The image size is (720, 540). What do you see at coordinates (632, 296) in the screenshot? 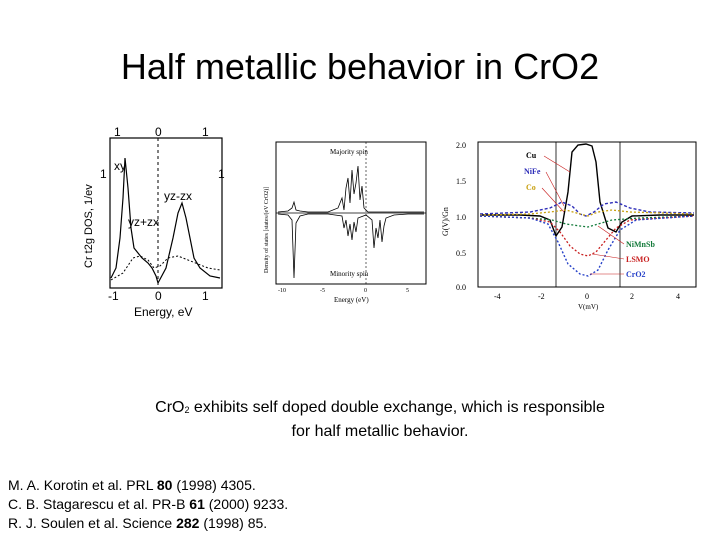
I see `x-tick: 2` at bounding box center [632, 296].